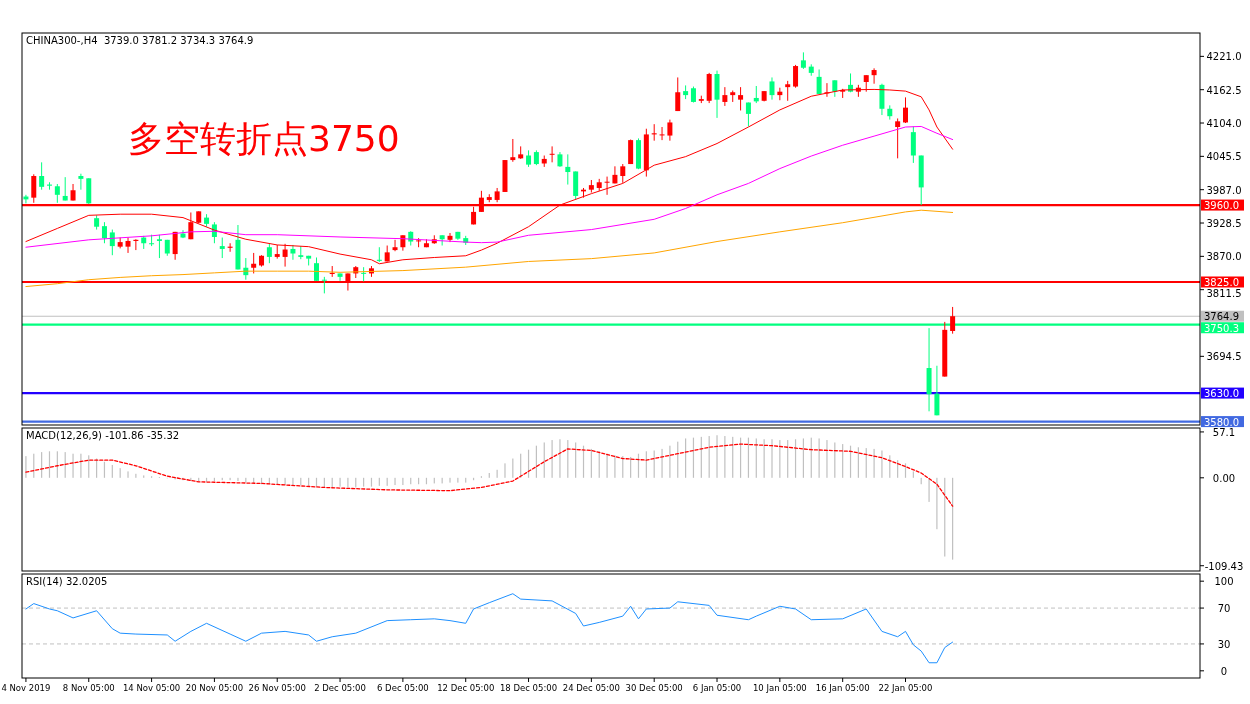 This screenshot has width=1250, height=704. I want to click on x-tick-label: 30 Dec 05:00, so click(654, 688).